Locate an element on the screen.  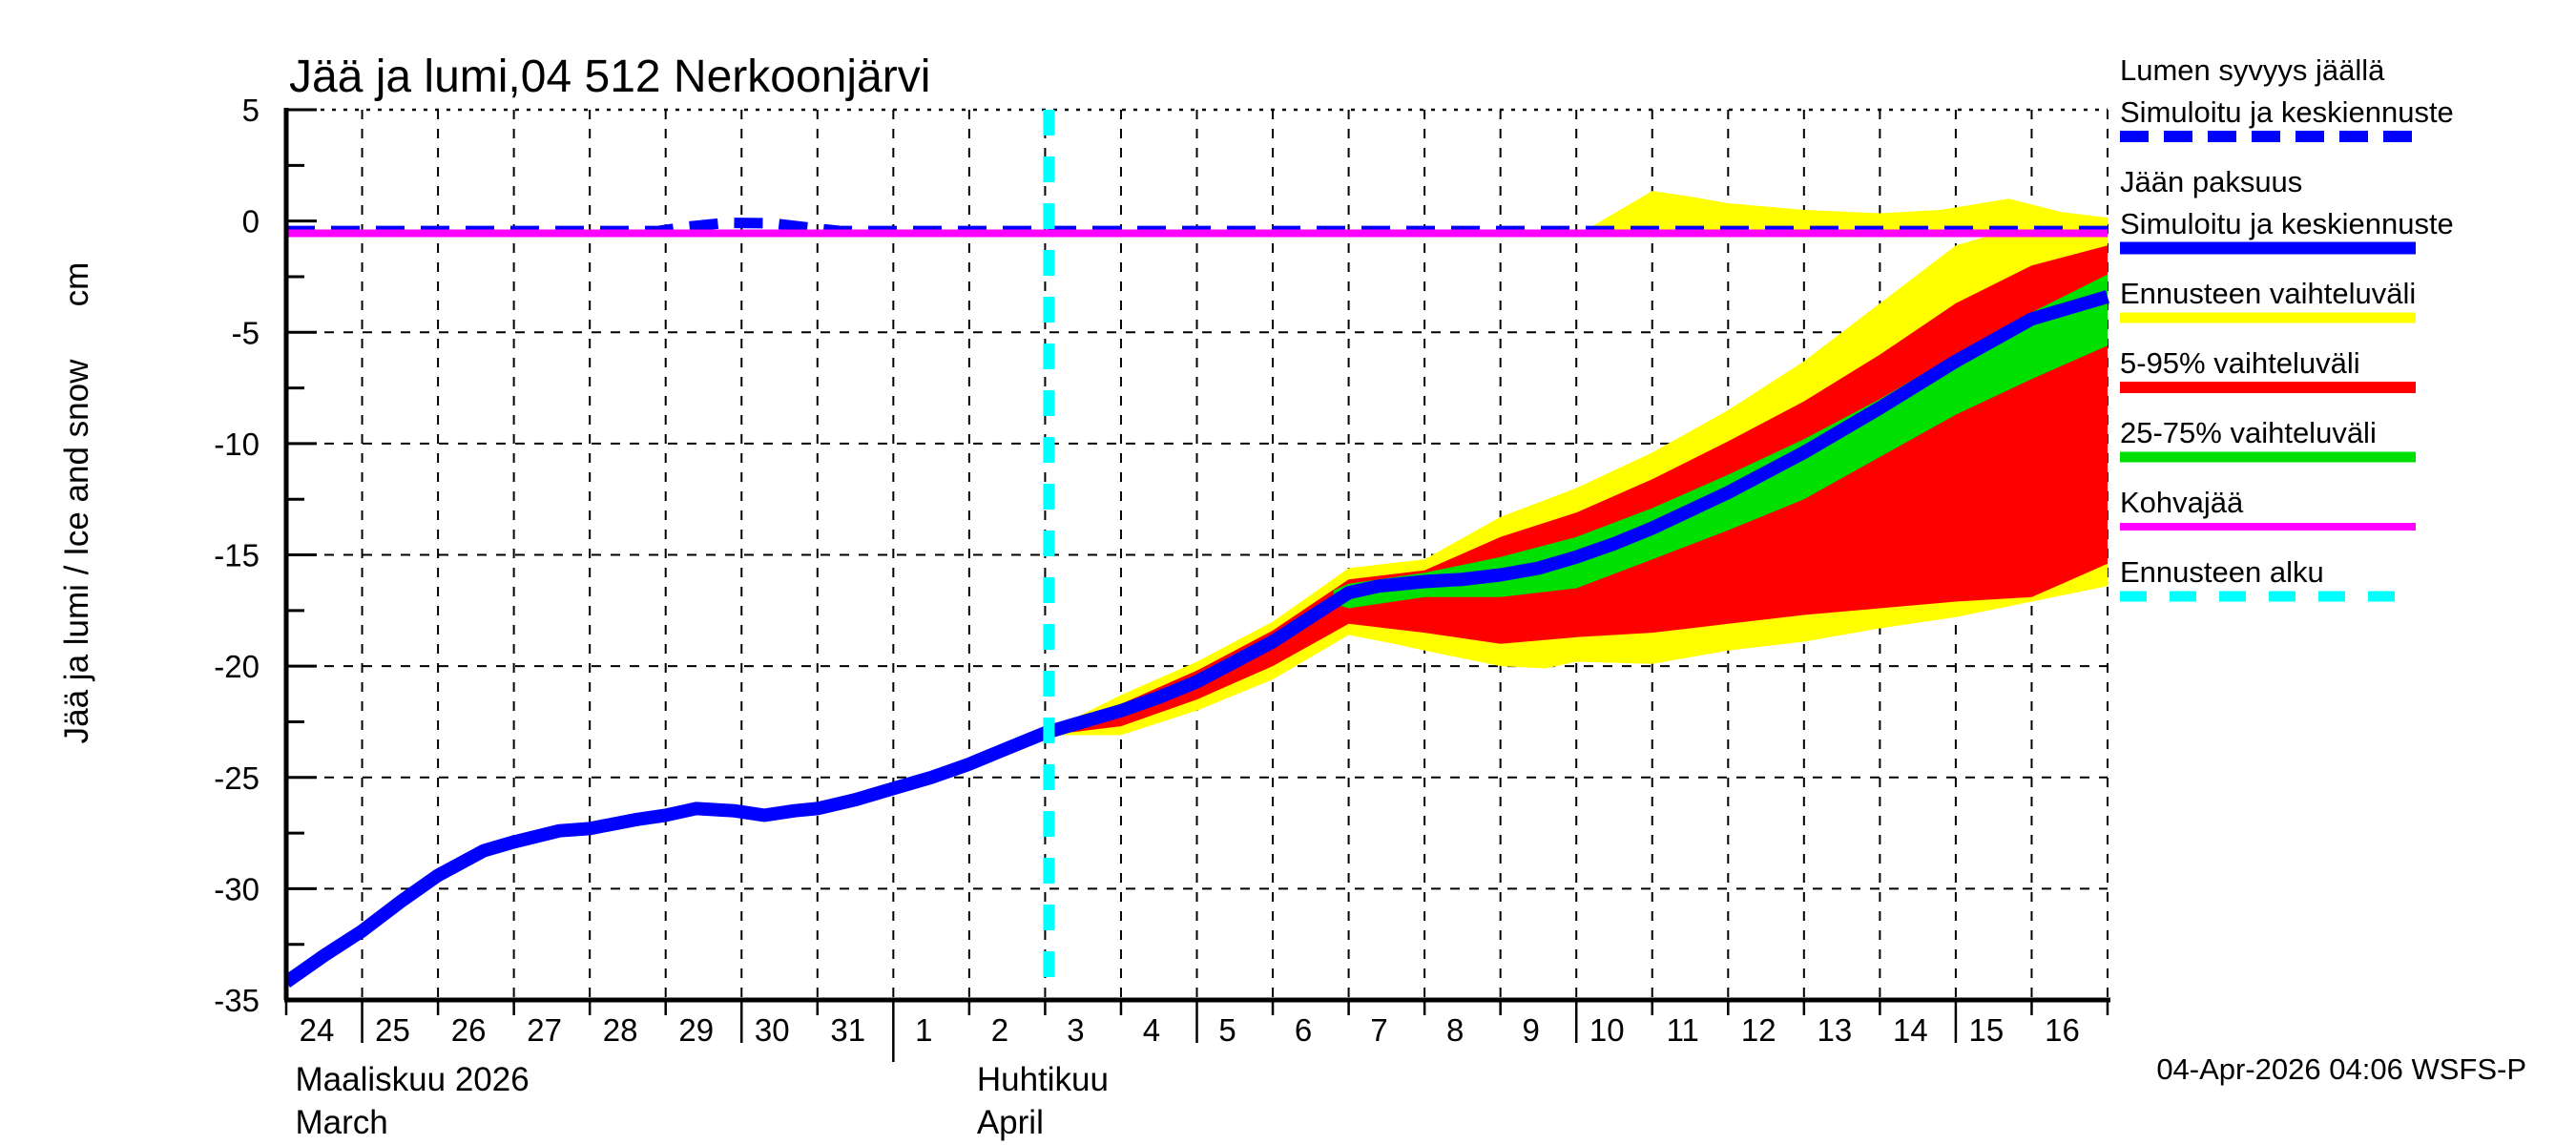
legend-item-range-5-95: 5-95% vaihteluväli is located at coordinates (2268, 369).